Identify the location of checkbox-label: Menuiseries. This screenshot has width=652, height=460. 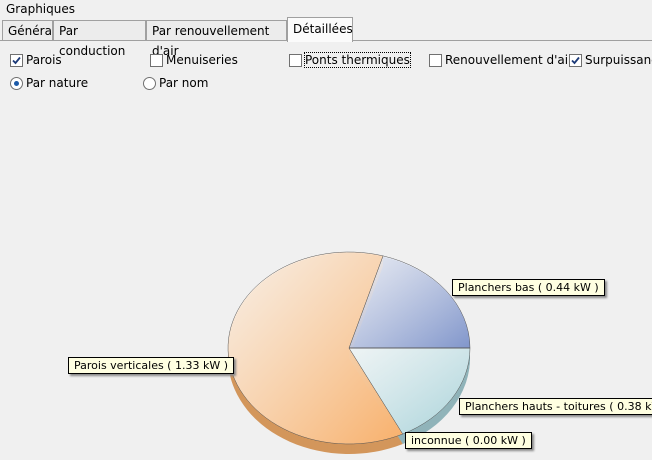
(202, 60).